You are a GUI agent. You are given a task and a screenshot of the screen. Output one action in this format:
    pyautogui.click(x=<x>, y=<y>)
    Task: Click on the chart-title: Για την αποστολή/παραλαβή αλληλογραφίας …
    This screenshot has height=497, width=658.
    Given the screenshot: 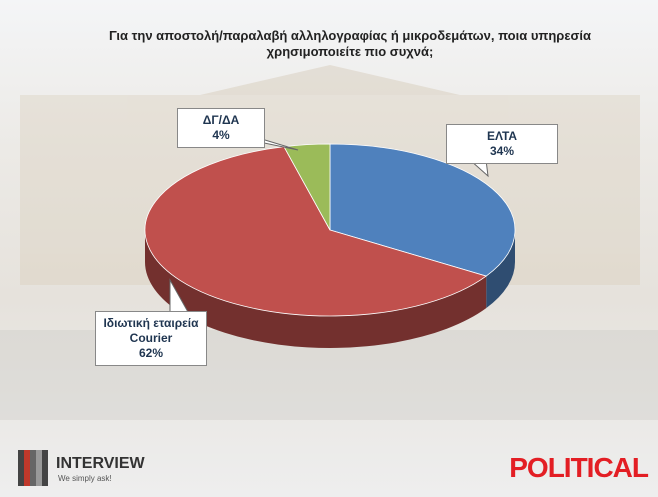 What is the action you would take?
    pyautogui.click(x=350, y=43)
    